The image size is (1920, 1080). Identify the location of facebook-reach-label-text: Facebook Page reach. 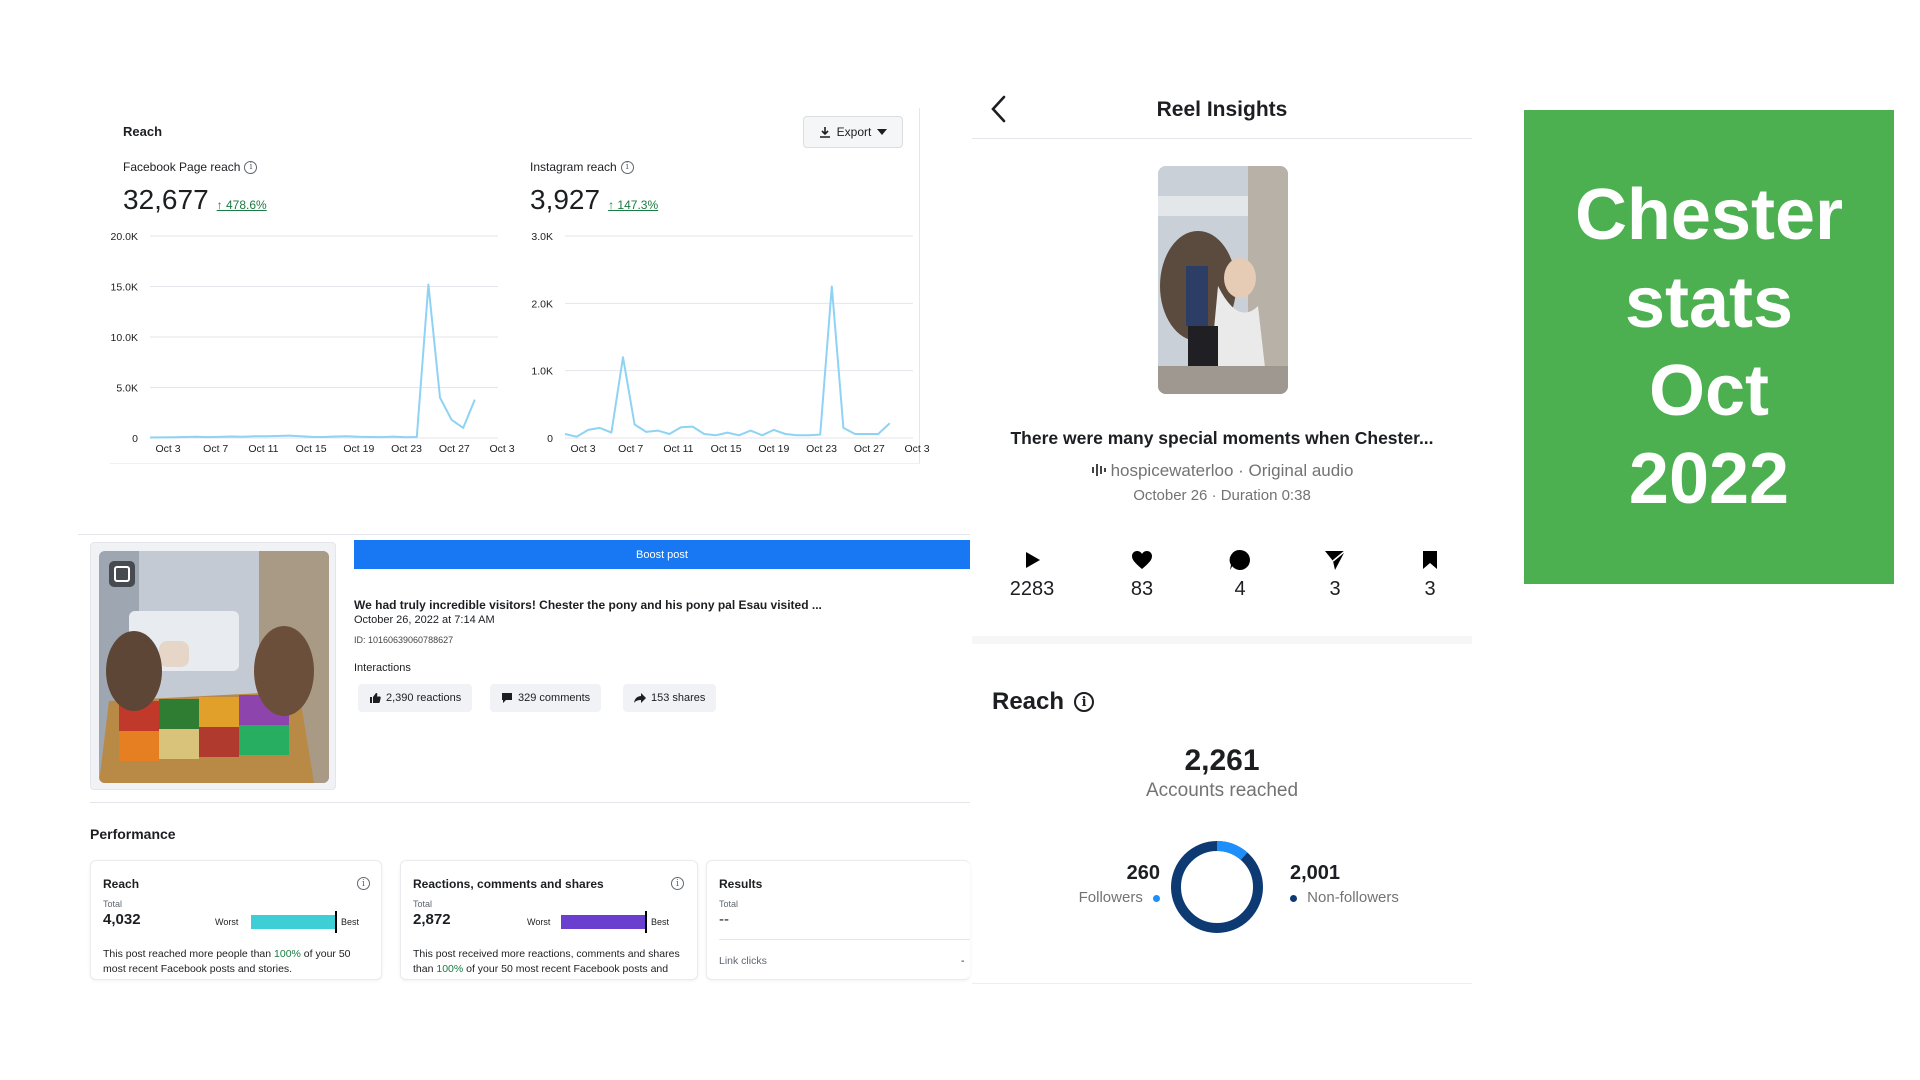
(182, 167).